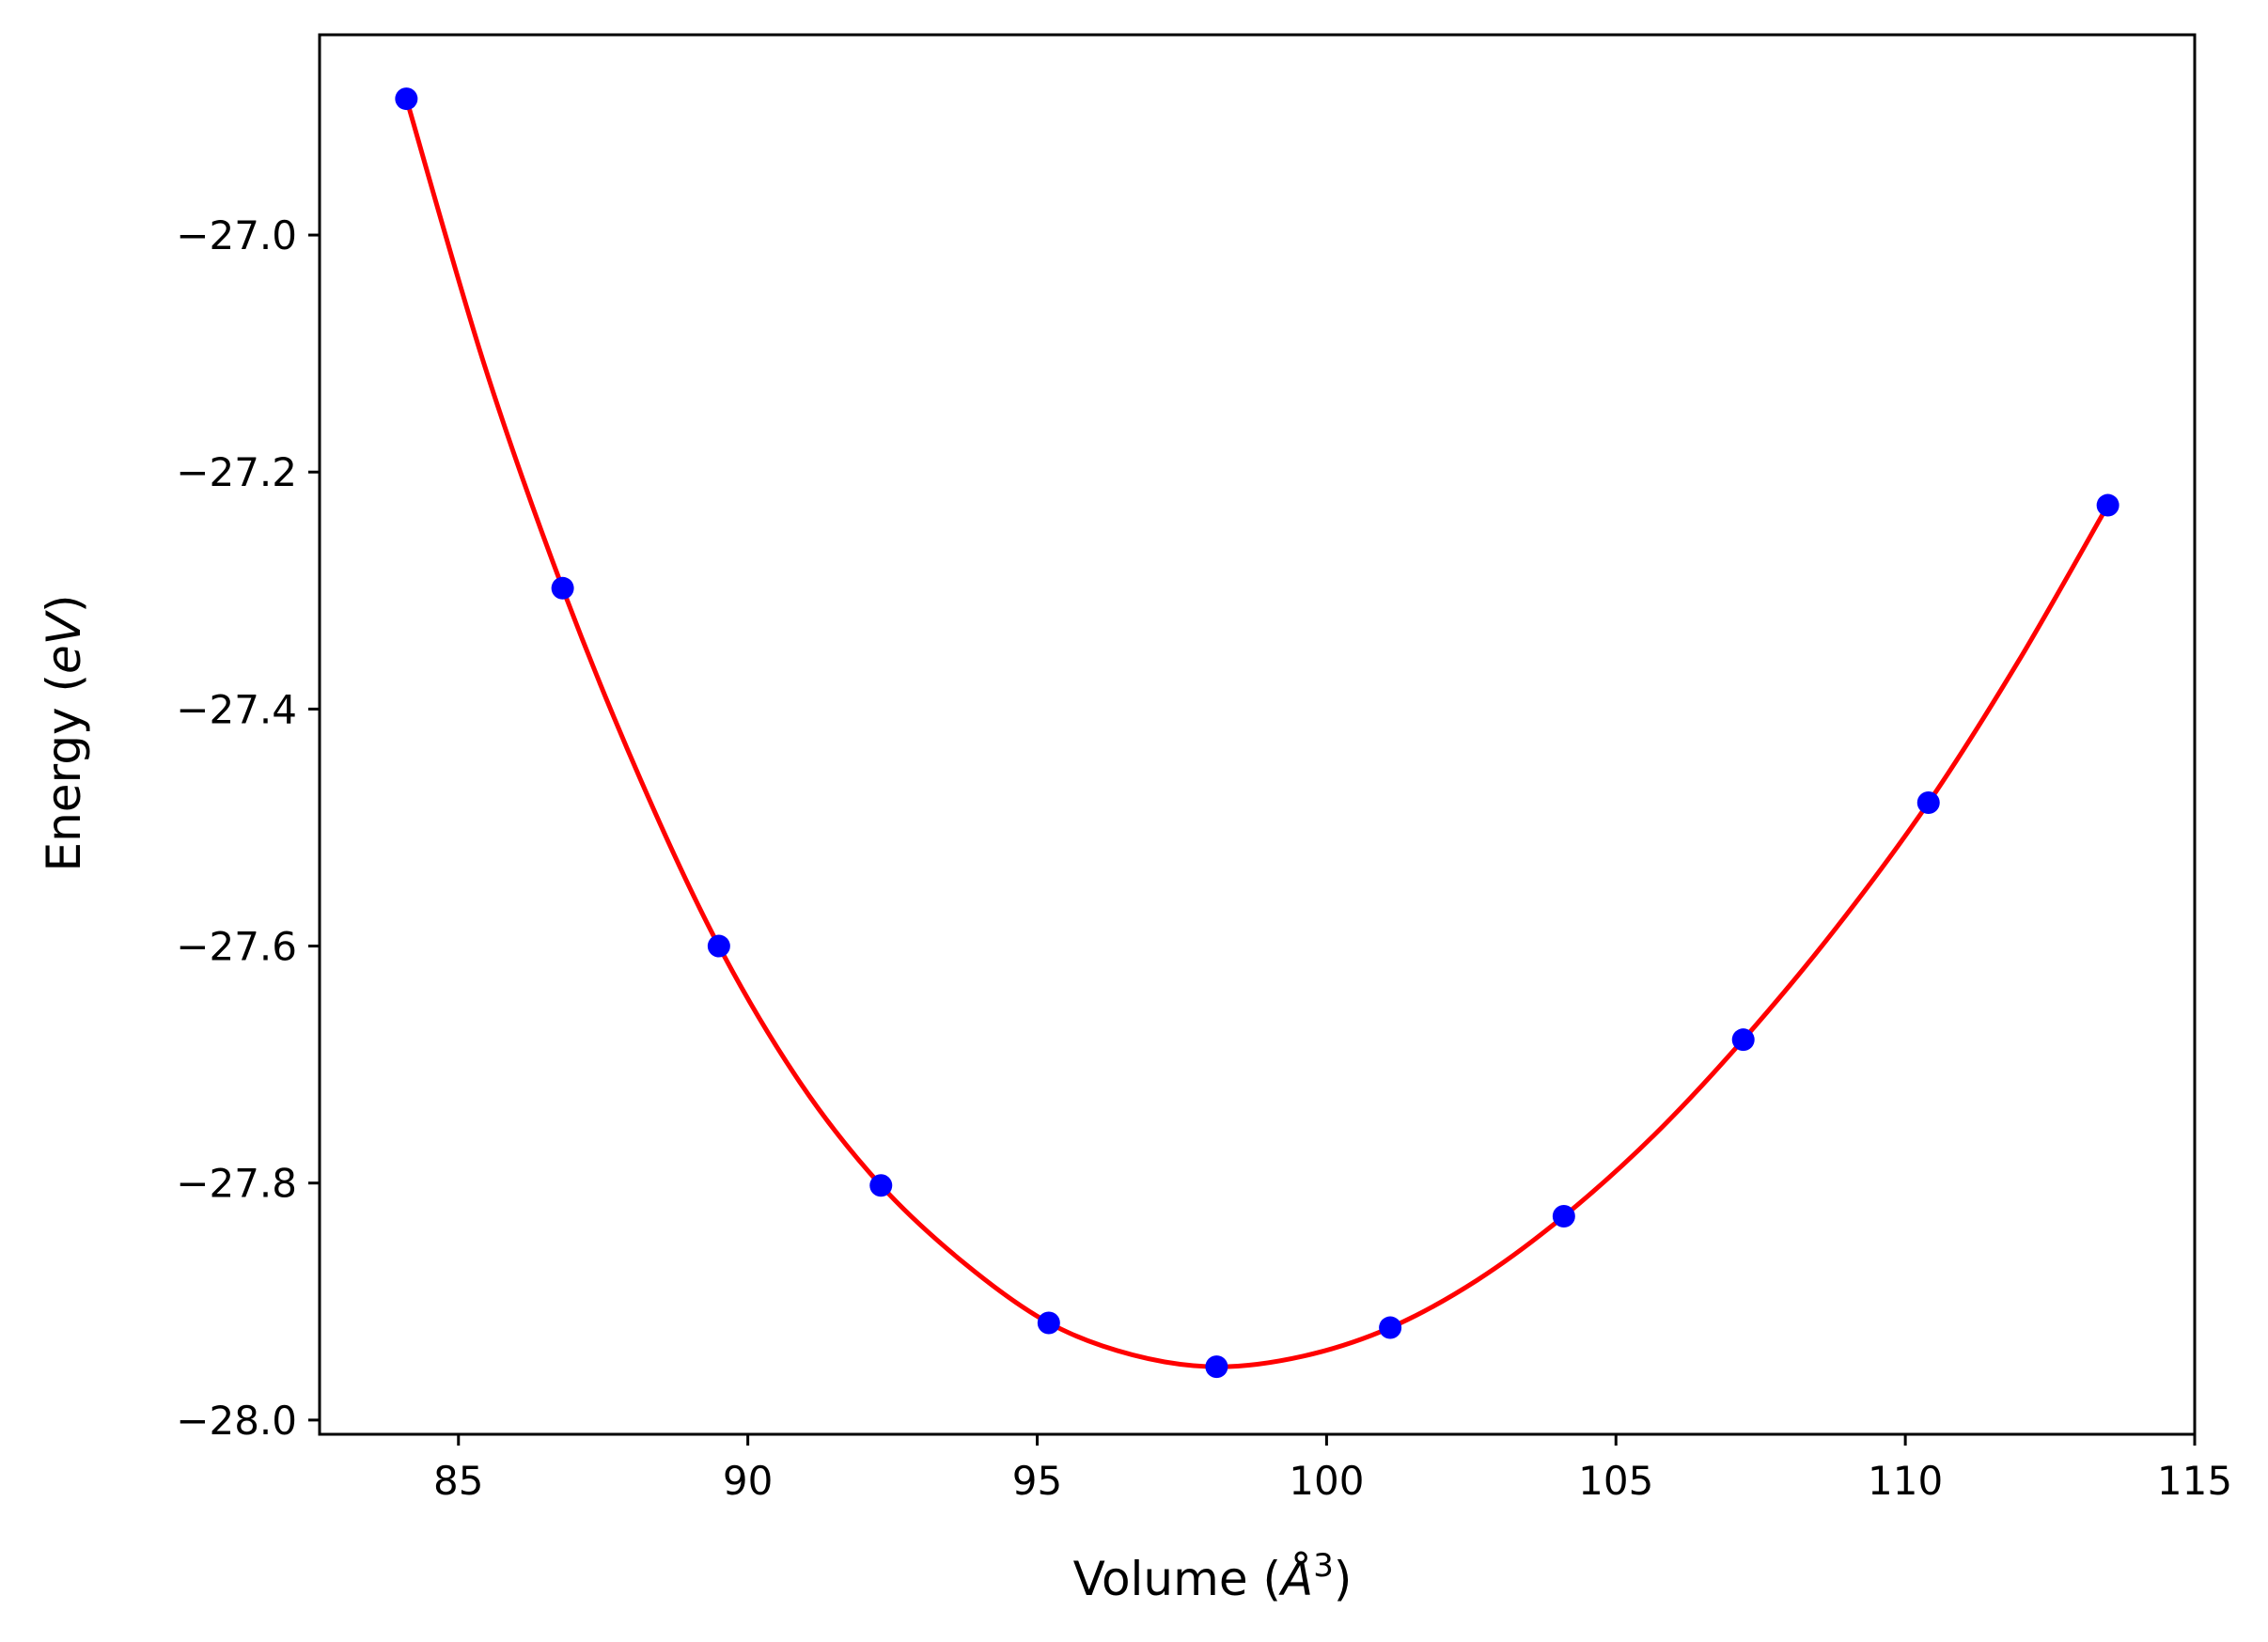  I want to click on y-axis-ticks: −28.0 −27.8 −27.6 −27.4 −27.2 −27.0, so click(248, 828).